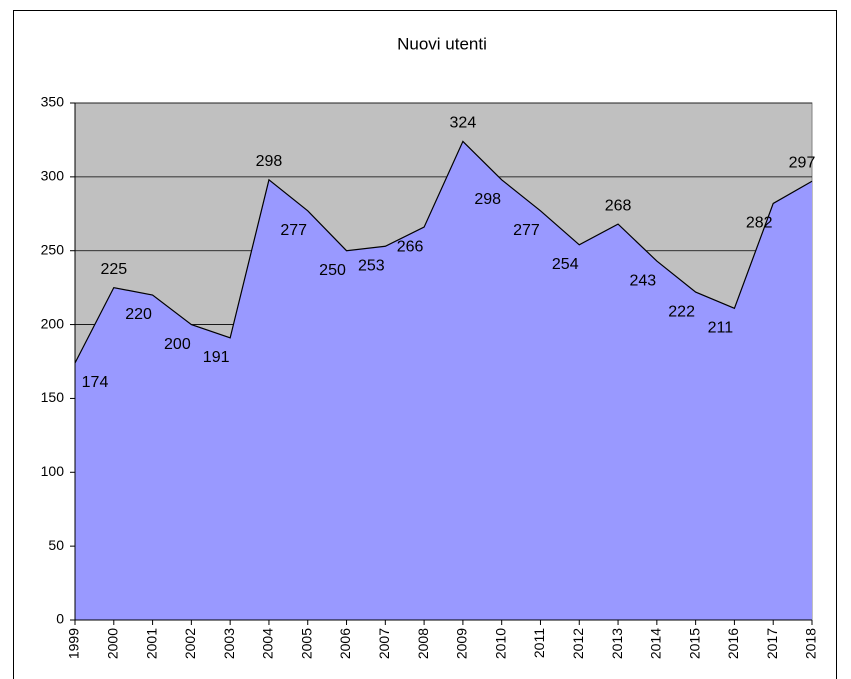 This screenshot has width=851, height=679. Describe the element at coordinates (74, 643) in the screenshot. I see `x-tick-label: 1999` at that location.